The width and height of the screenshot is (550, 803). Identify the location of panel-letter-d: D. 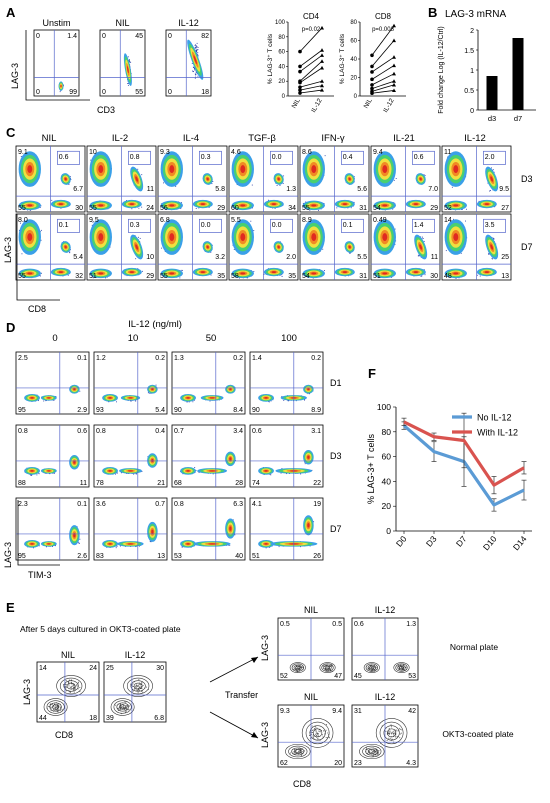
(10, 327).